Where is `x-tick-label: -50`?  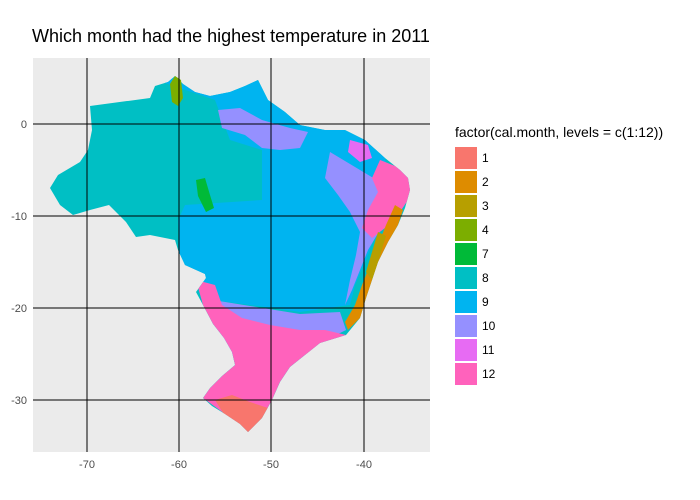
x-tick-label: -50 is located at coordinates (271, 465).